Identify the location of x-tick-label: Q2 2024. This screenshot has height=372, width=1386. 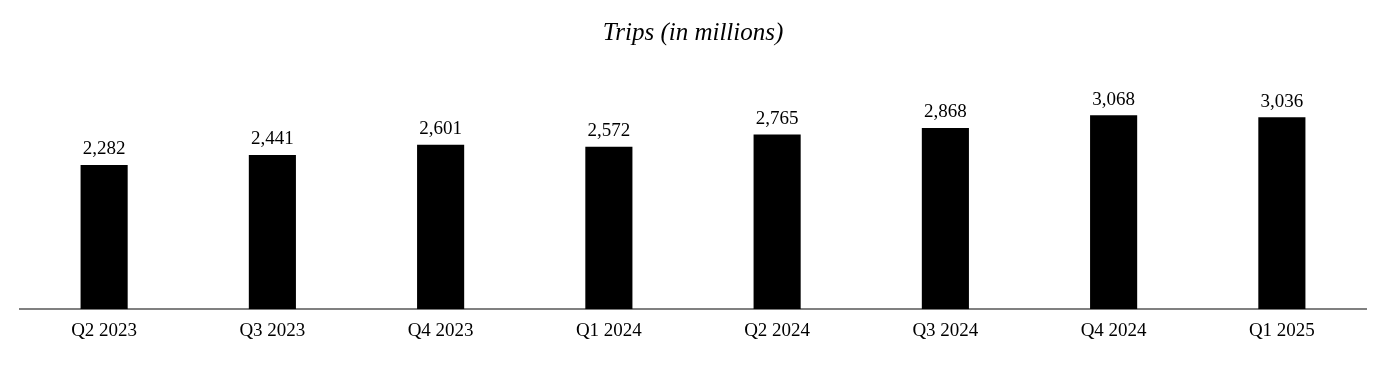
(777, 329).